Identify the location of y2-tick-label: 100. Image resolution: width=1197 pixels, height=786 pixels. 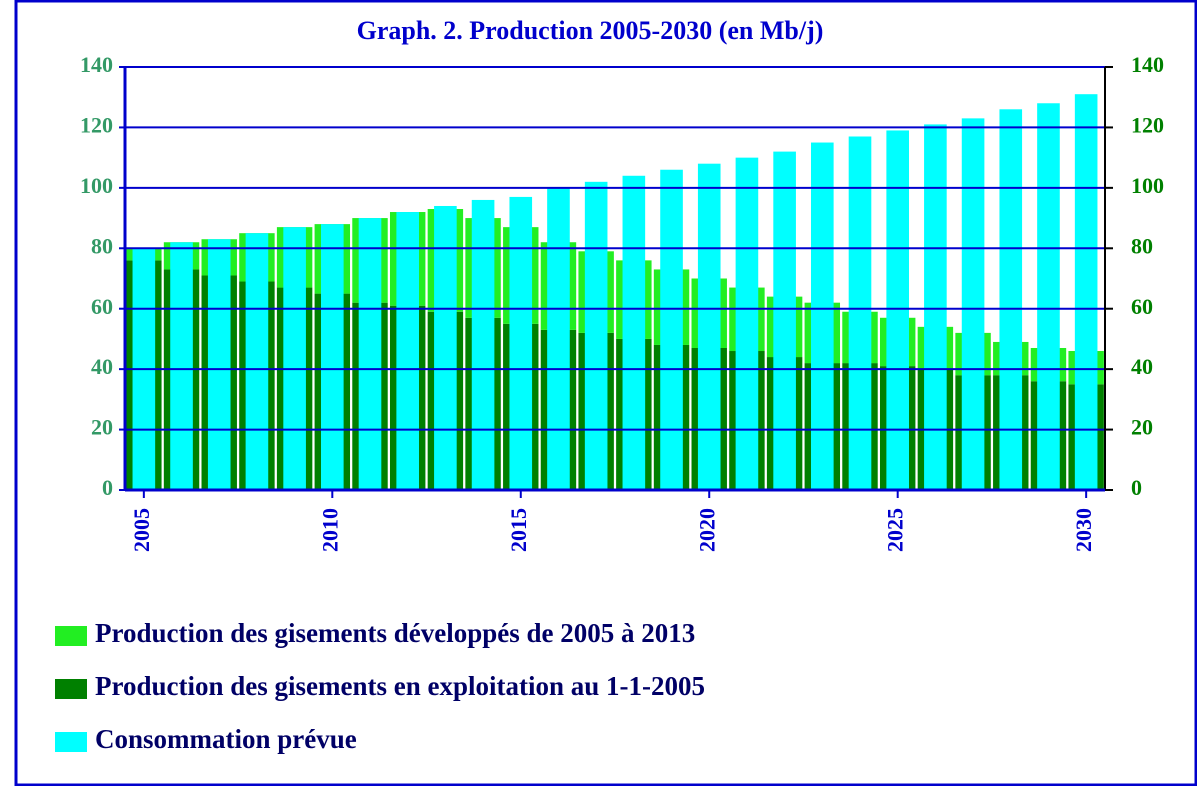
(1147, 185).